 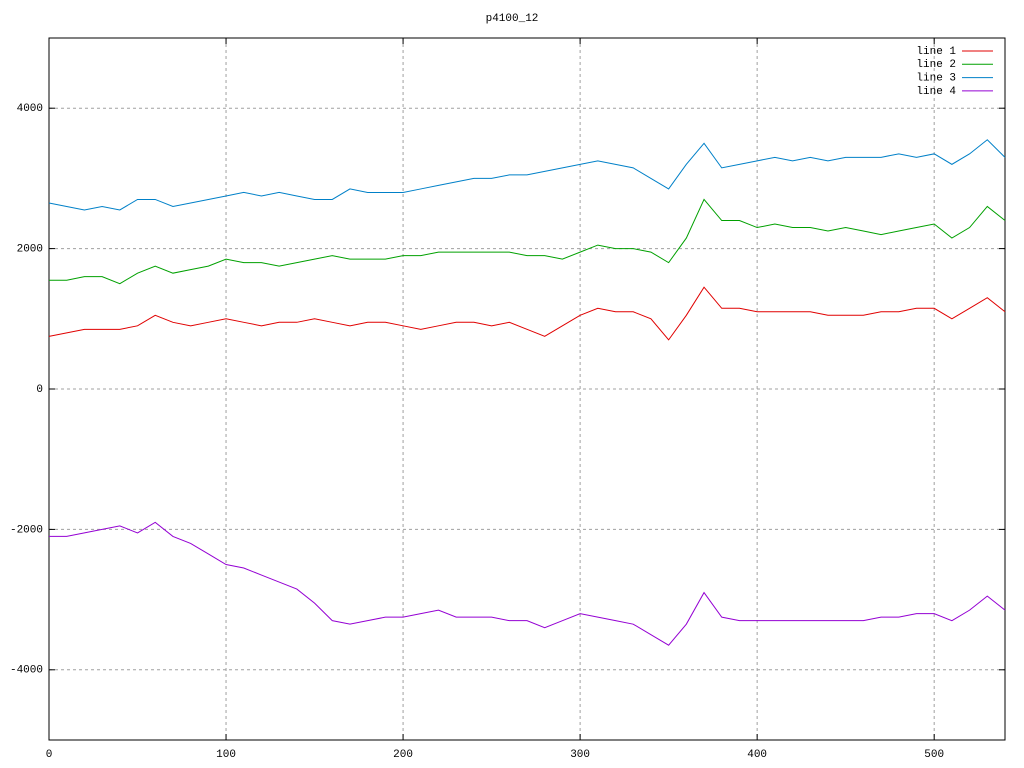 I want to click on y-tick-label: -4000, so click(x=26, y=671).